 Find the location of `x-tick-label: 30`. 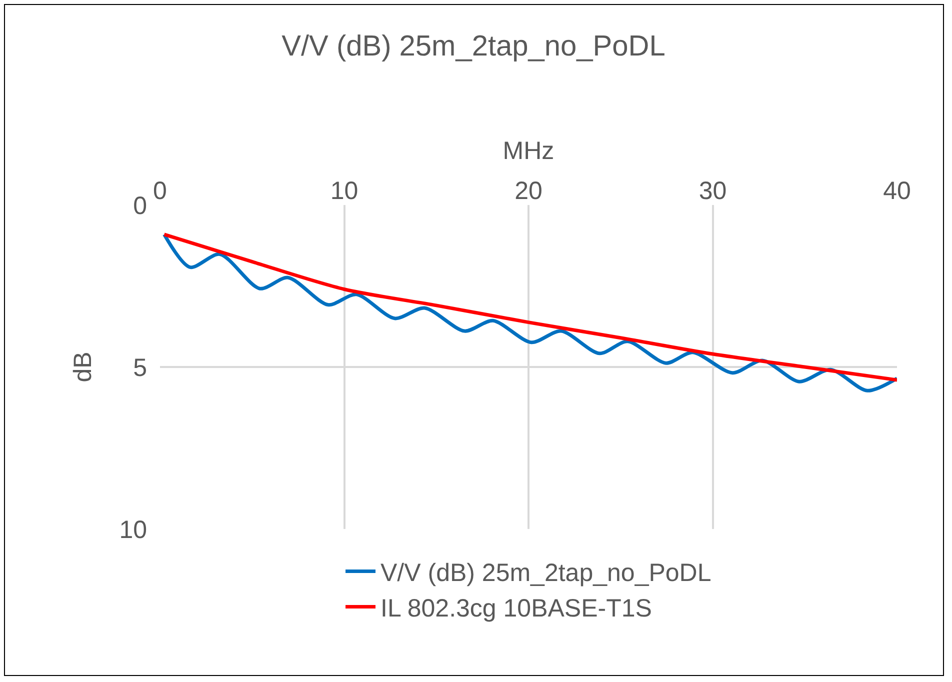

x-tick-label: 30 is located at coordinates (712, 191).